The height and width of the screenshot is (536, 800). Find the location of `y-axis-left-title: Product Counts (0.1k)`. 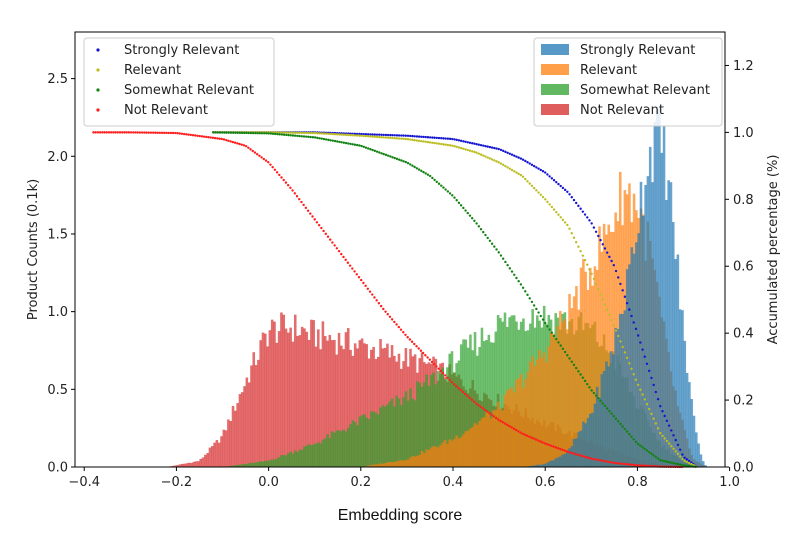

y-axis-left-title: Product Counts (0.1k) is located at coordinates (33, 249).